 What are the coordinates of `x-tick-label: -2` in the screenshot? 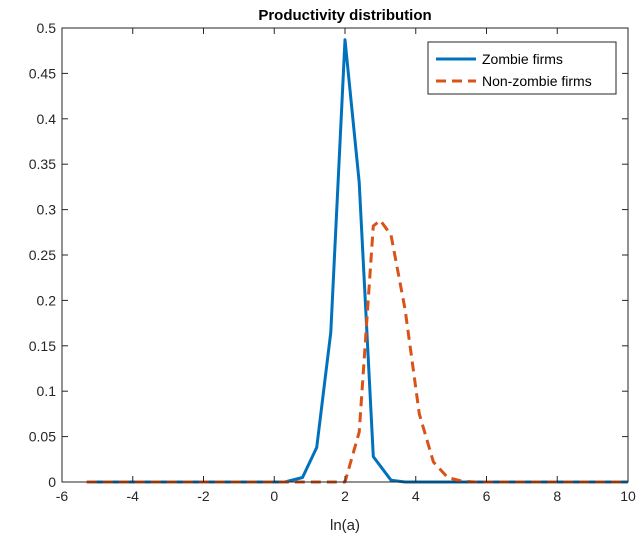 It's located at (203, 496).